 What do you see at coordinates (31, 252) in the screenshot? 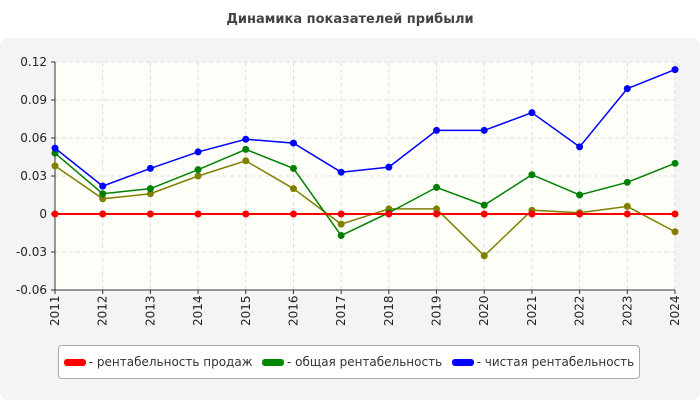
I see `y-tick-label: -0.03` at bounding box center [31, 252].